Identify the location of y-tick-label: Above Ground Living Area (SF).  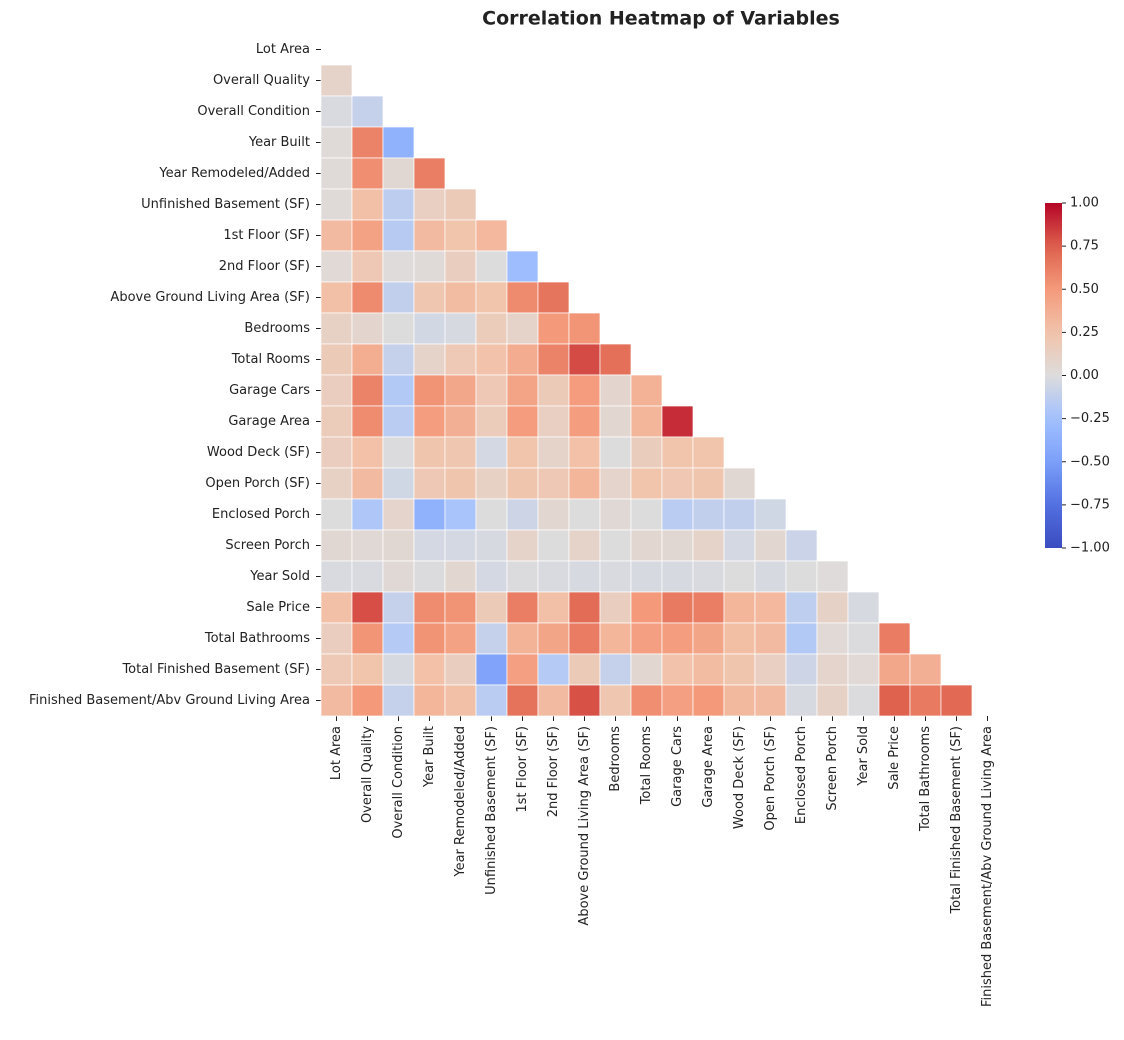
(210, 297).